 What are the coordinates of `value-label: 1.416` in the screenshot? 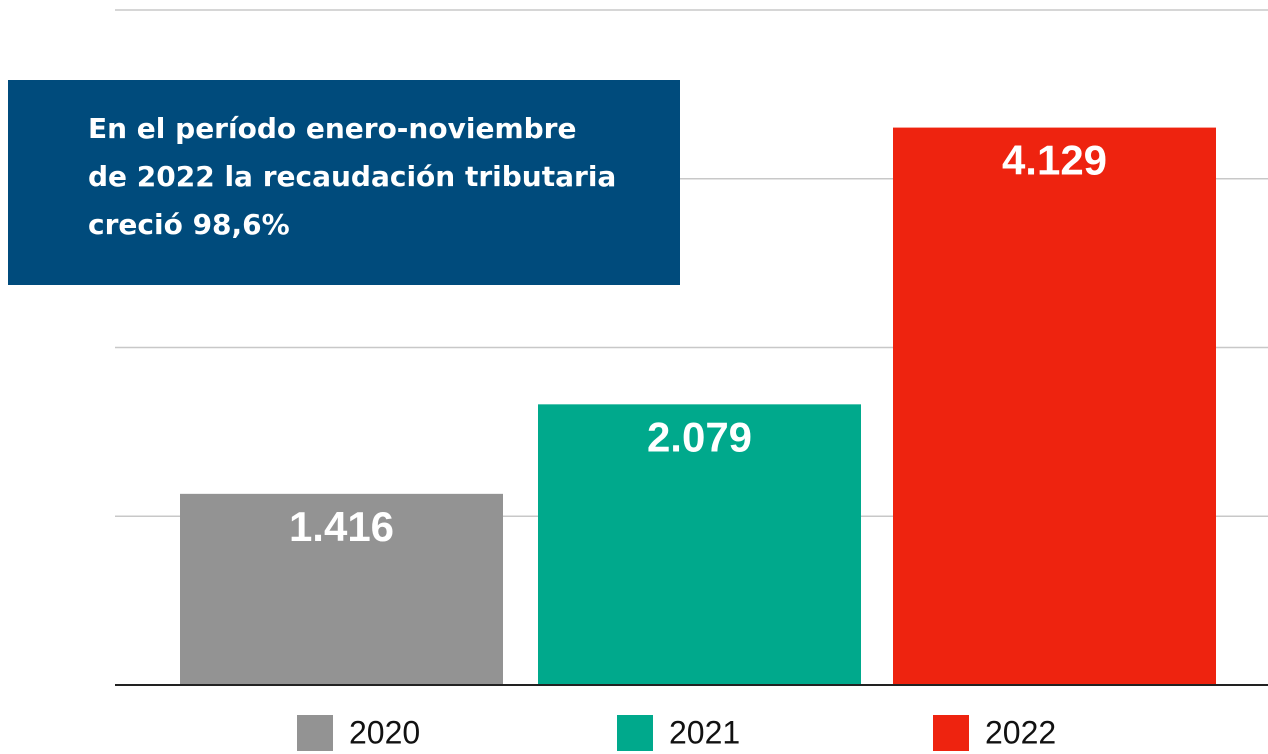 It's located at (341, 526).